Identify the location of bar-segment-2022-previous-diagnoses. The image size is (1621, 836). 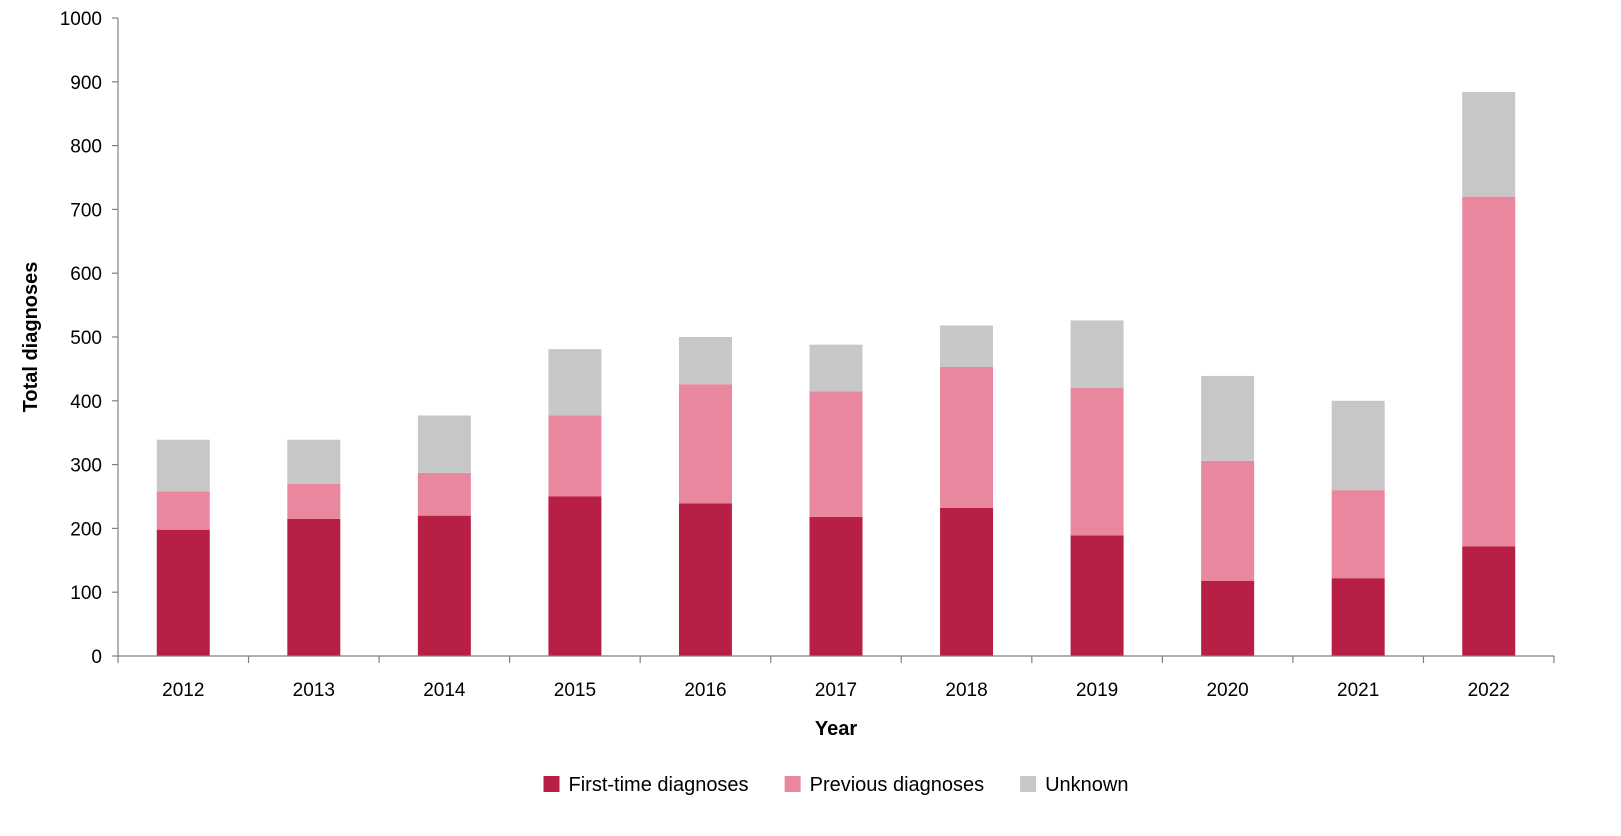
(1489, 371).